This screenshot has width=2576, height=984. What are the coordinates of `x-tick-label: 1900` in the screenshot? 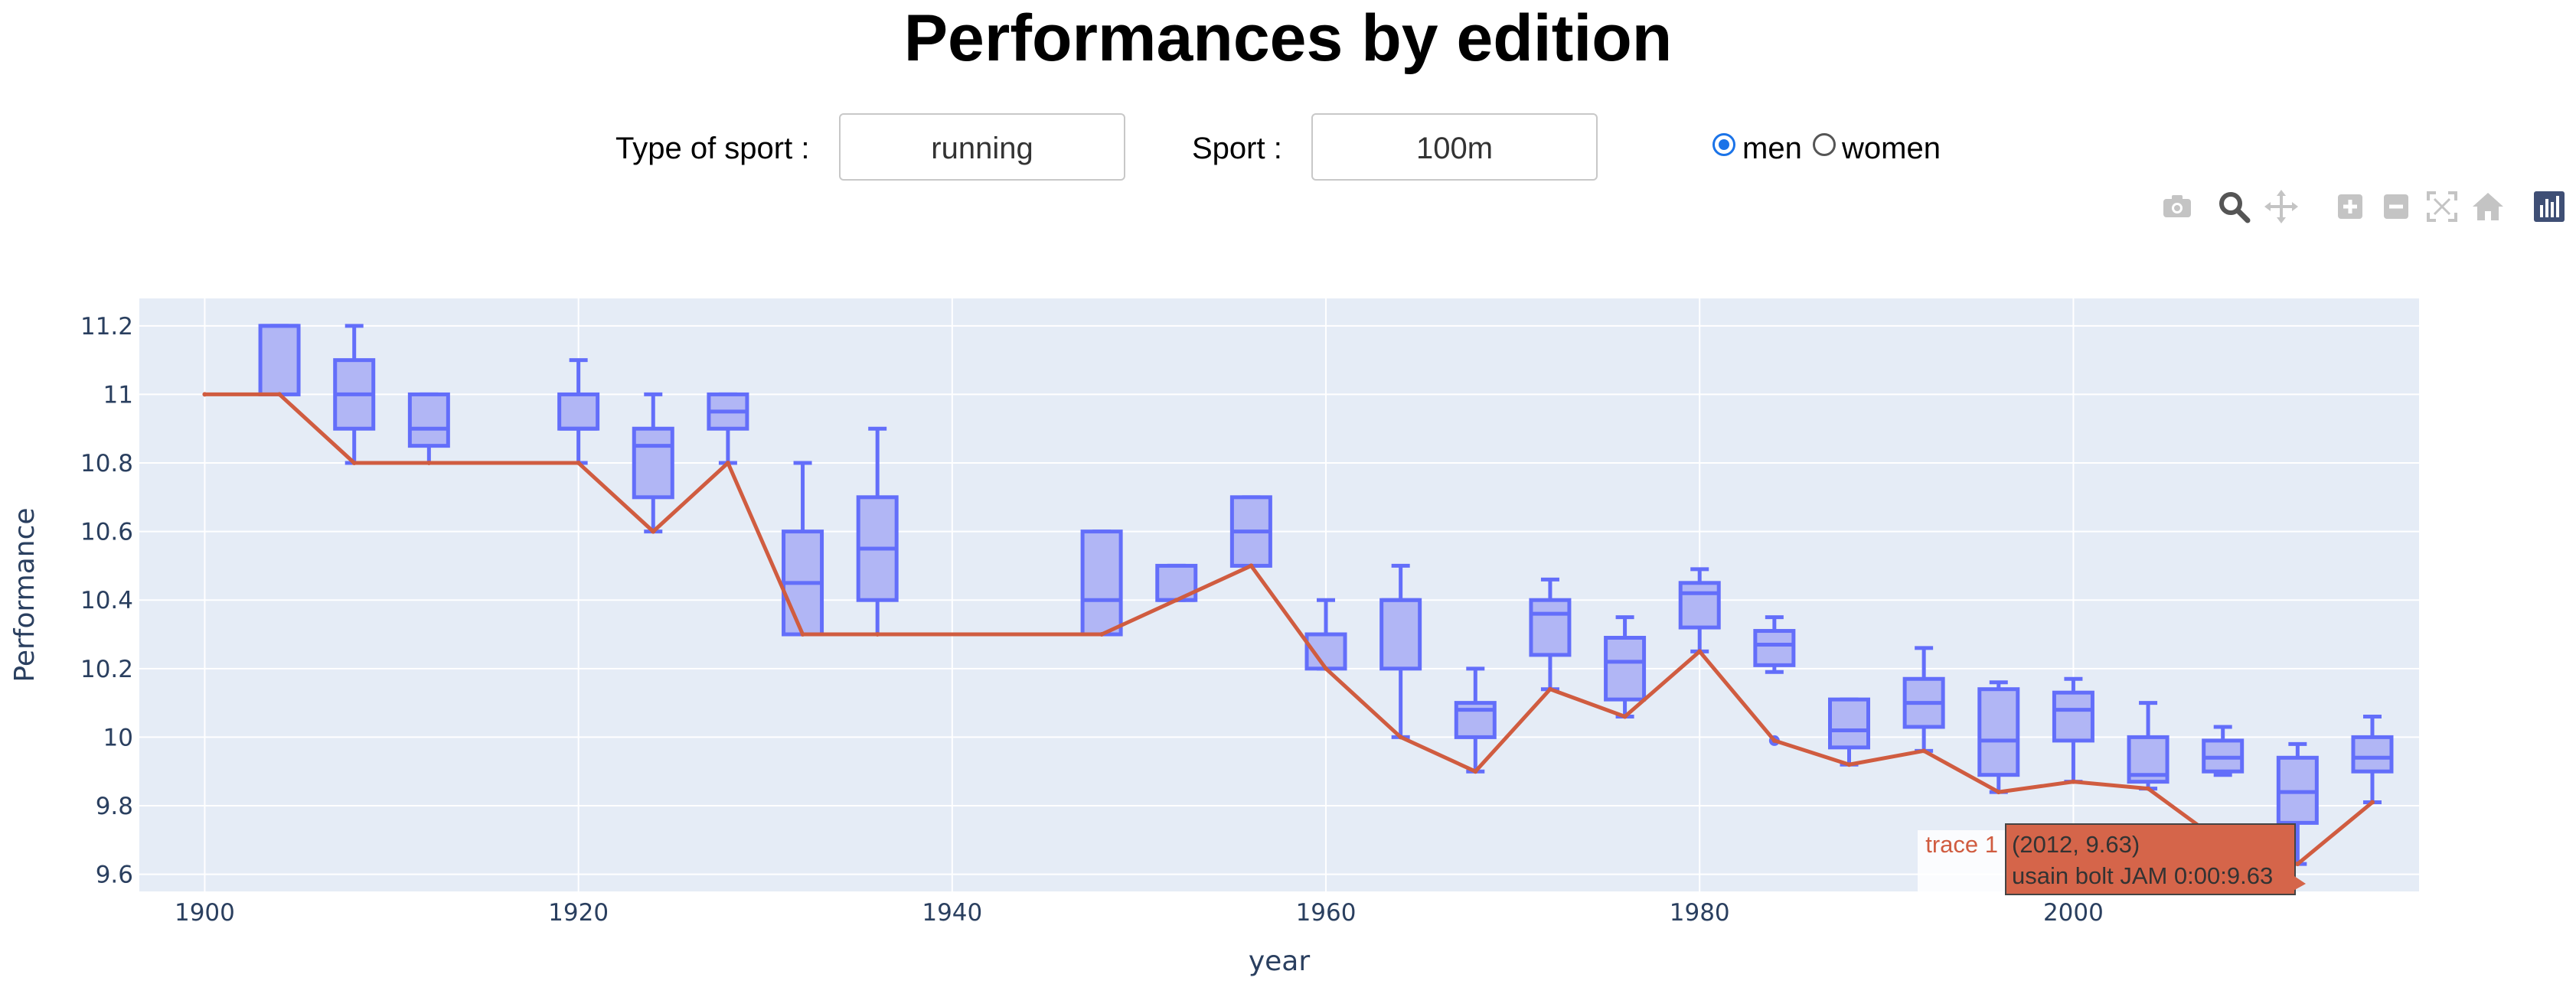 It's located at (205, 913).